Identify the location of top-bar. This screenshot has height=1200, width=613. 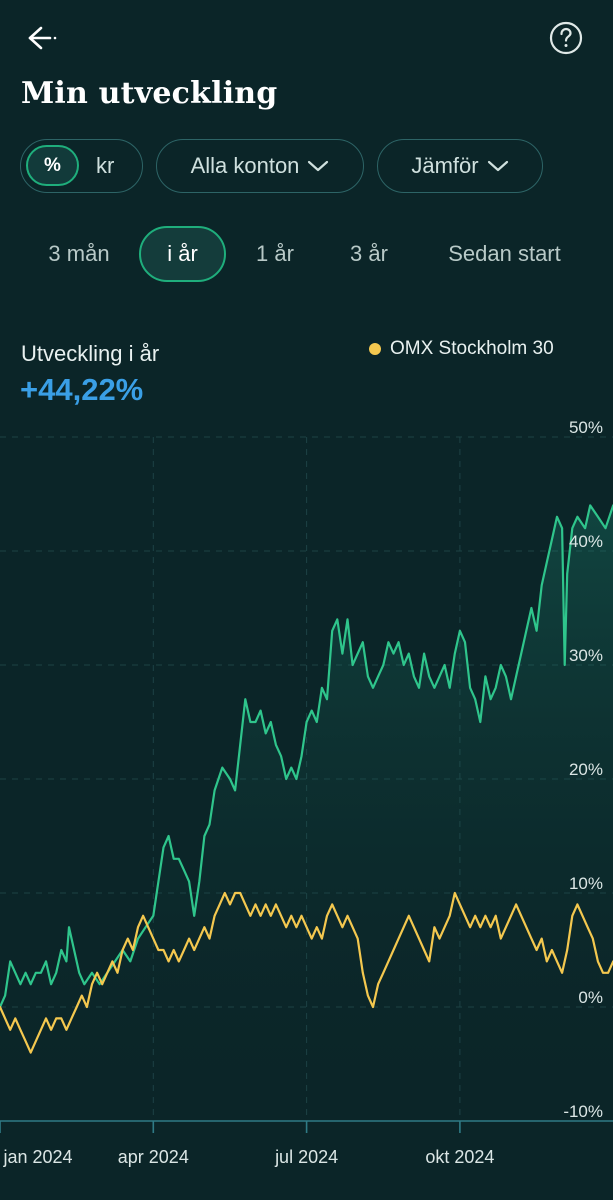
(306, 39).